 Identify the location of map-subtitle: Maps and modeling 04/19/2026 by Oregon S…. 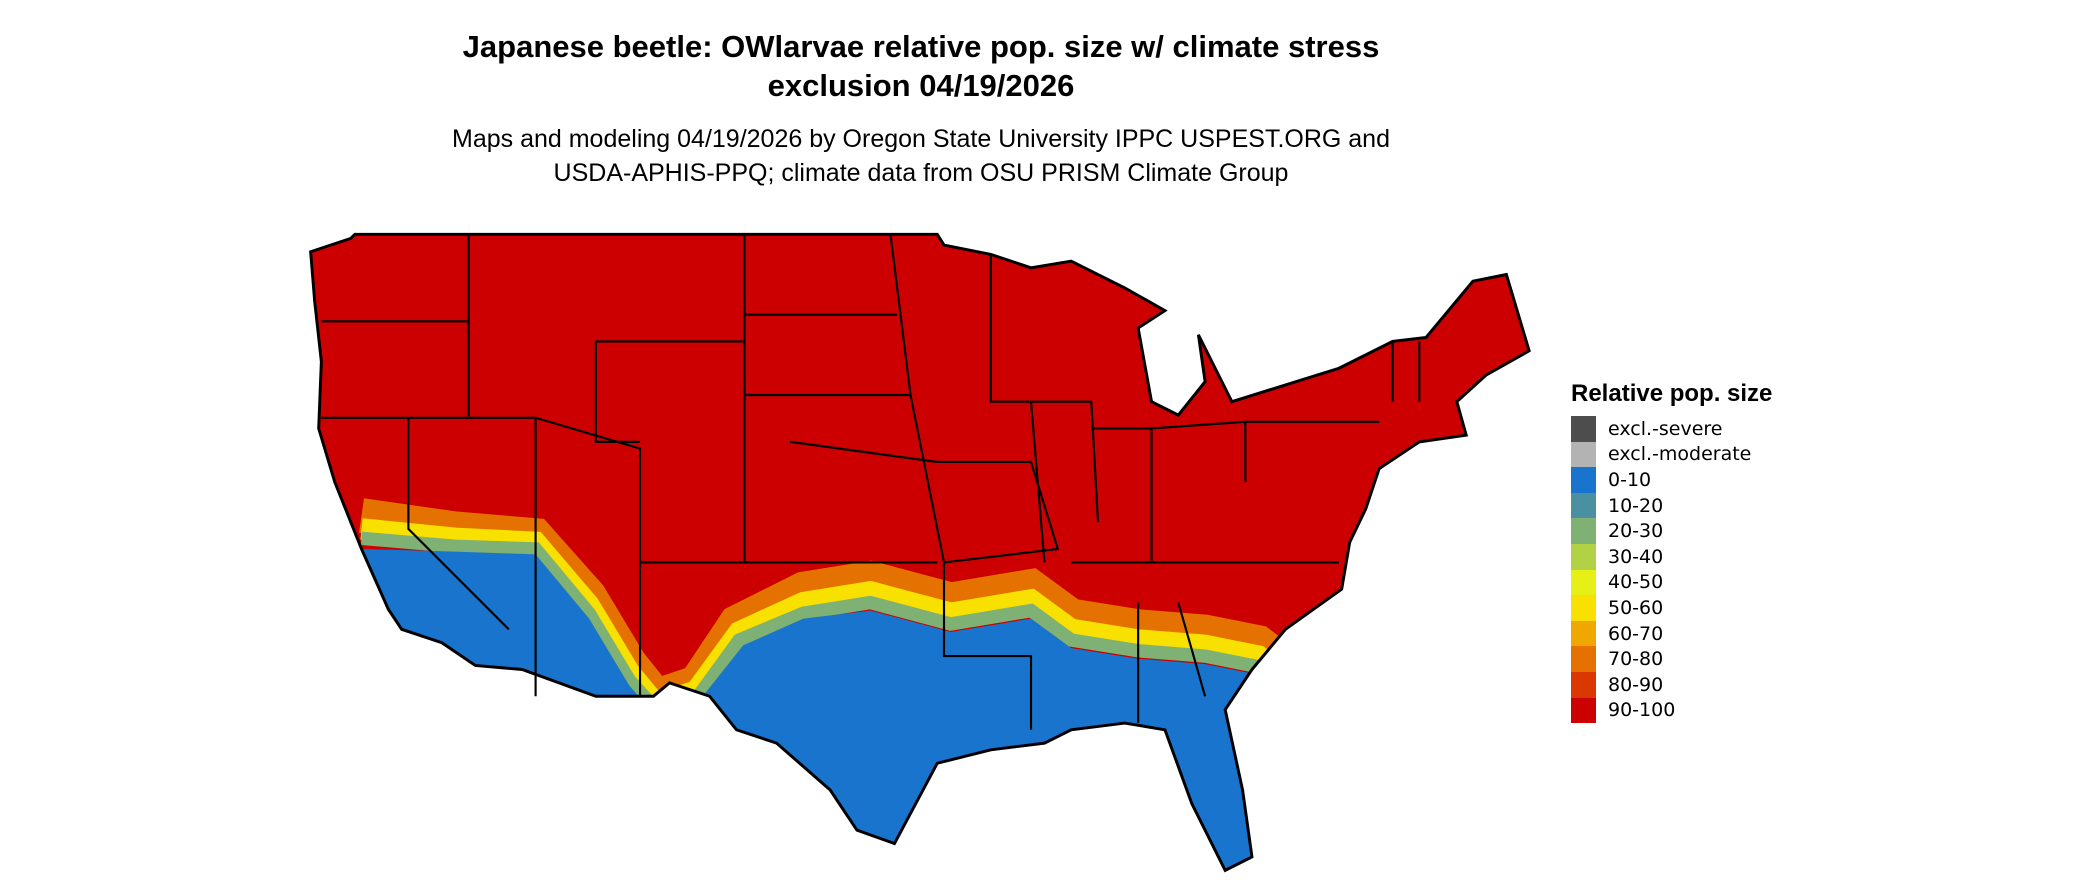
(921, 156).